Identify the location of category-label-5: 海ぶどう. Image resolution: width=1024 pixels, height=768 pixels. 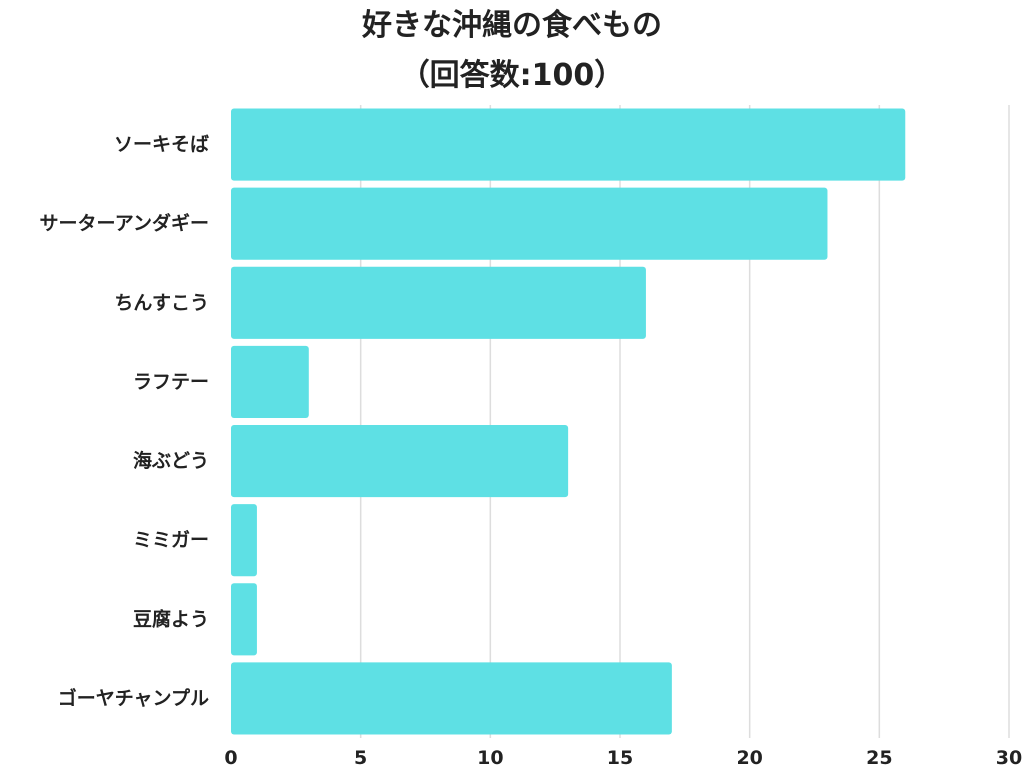
(171, 460).